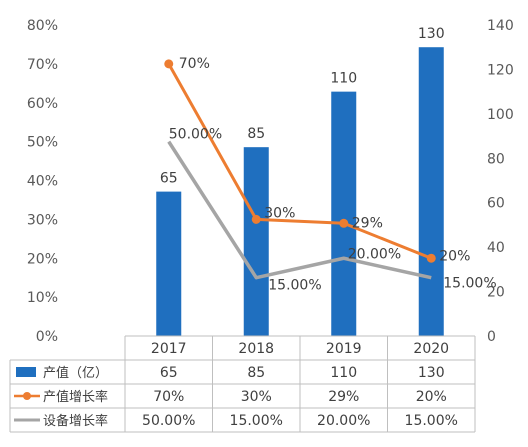  Describe the element at coordinates (42, 182) in the screenshot. I see `left-axis-tick-label: 40%` at that location.